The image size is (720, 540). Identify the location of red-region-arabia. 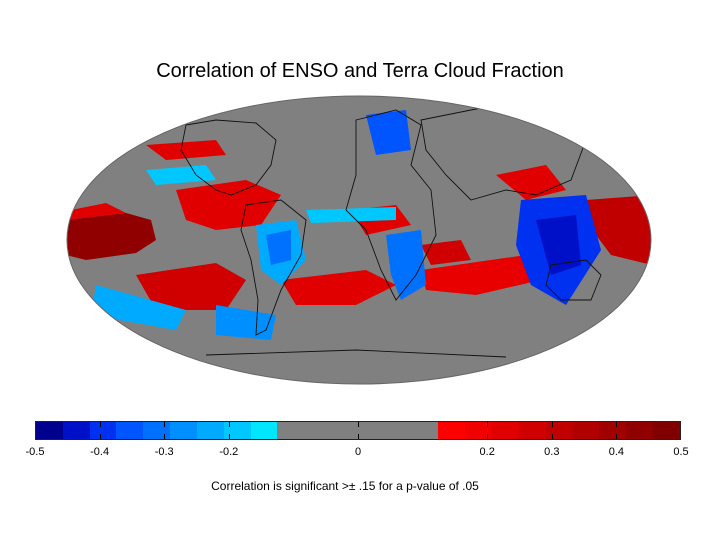
(446, 252).